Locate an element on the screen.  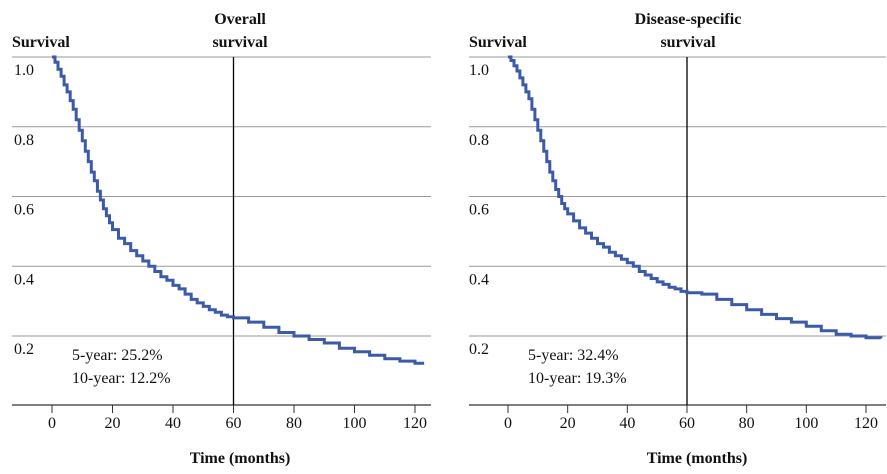
chart-title-line-1: Disease-specific is located at coordinates (688, 19).